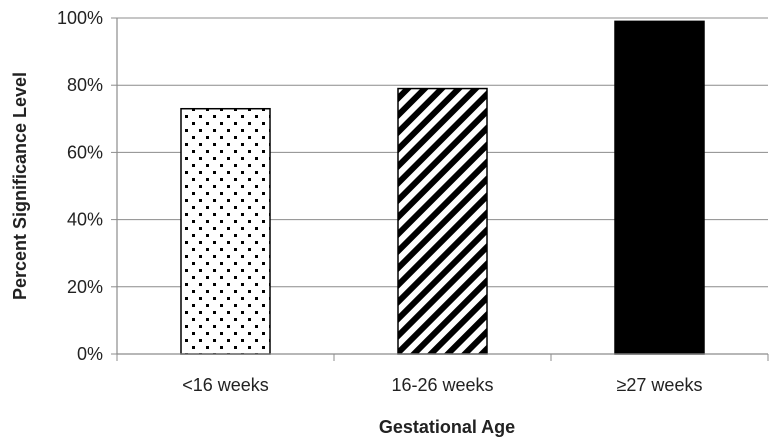  I want to click on y-tick-label: 20%, so click(85, 287).